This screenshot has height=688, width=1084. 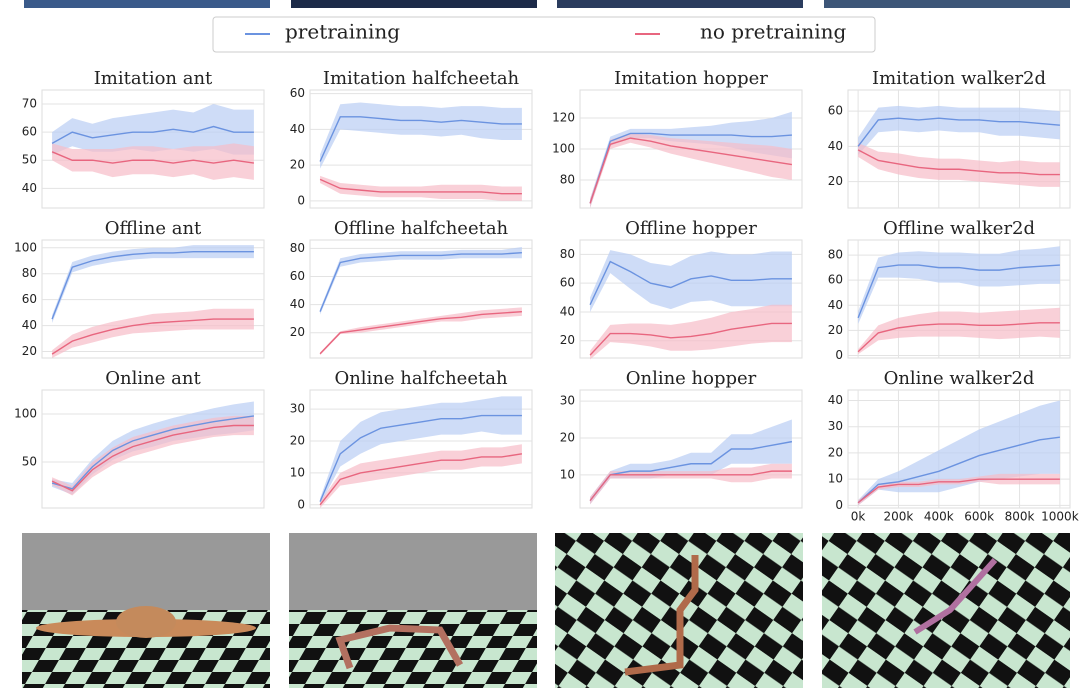 I want to click on x-tick-label: 0k, so click(x=858, y=517).